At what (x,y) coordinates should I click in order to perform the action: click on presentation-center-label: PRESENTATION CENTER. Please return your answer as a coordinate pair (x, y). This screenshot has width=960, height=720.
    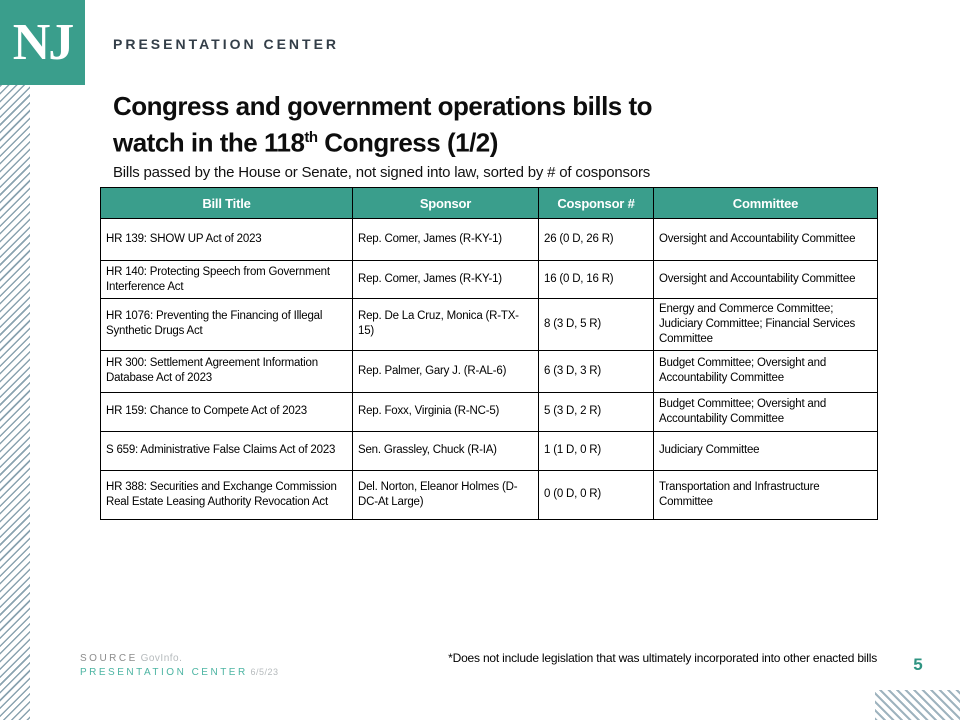
    Looking at the image, I should click on (226, 44).